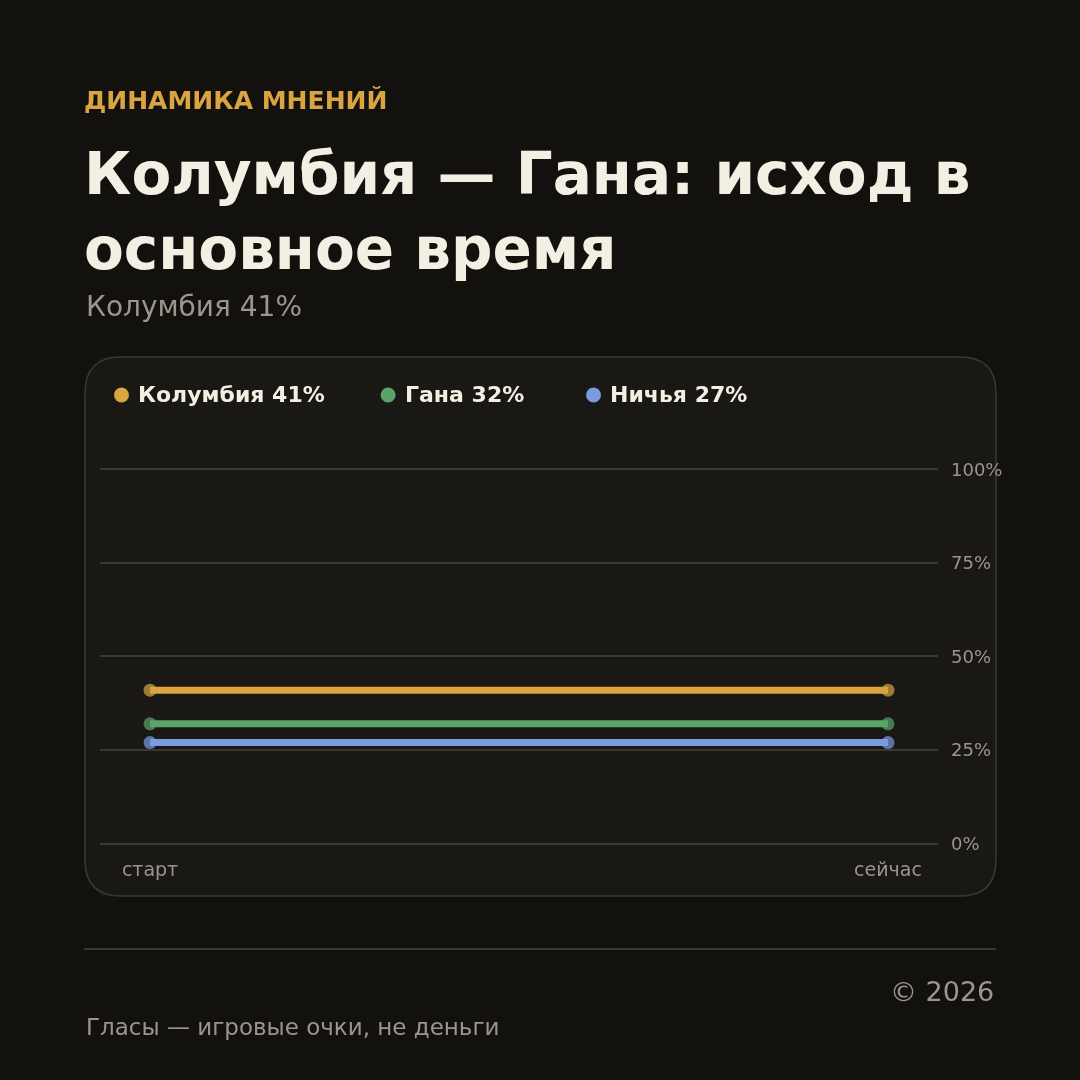 The height and width of the screenshot is (1080, 1080). What do you see at coordinates (977, 469) in the screenshot?
I see `y-tick-label: 100%` at bounding box center [977, 469].